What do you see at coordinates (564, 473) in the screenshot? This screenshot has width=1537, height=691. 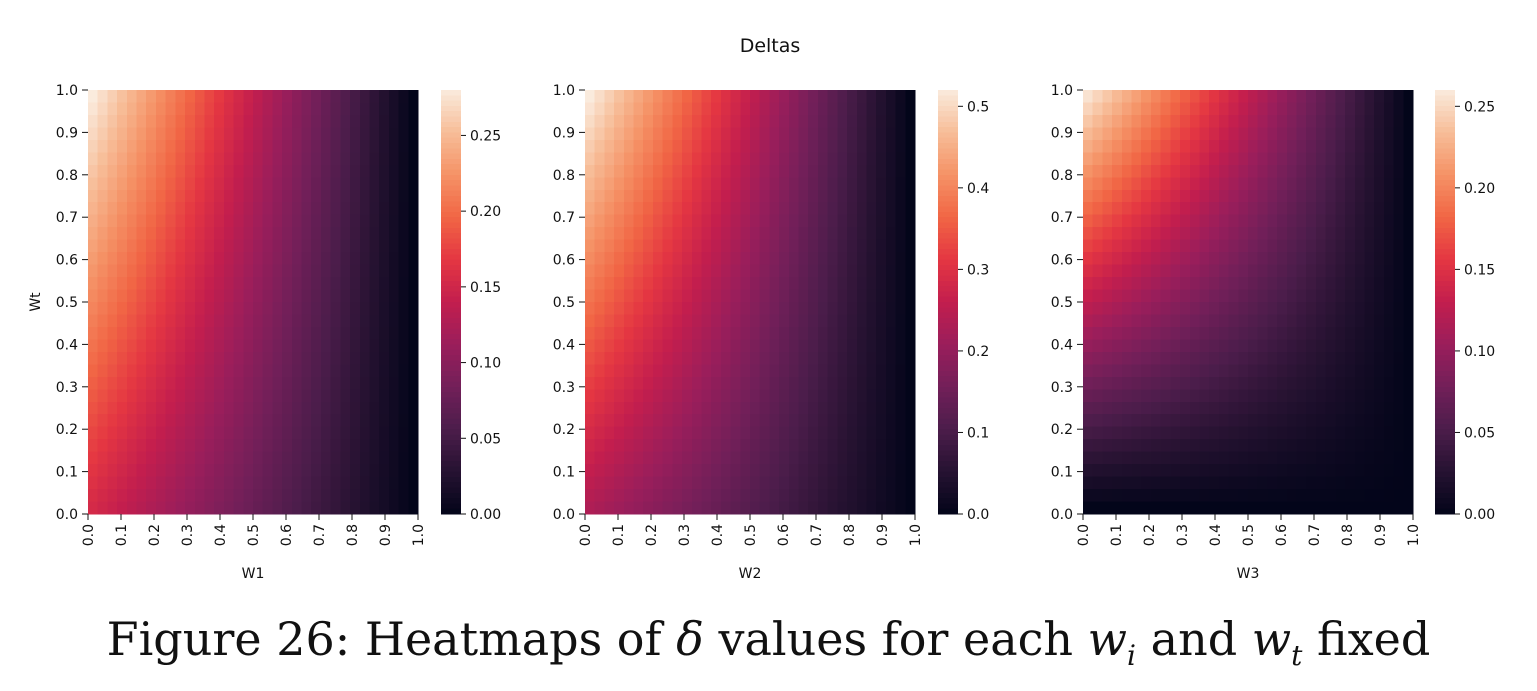 I see `y-tick-label: 0.1` at bounding box center [564, 473].